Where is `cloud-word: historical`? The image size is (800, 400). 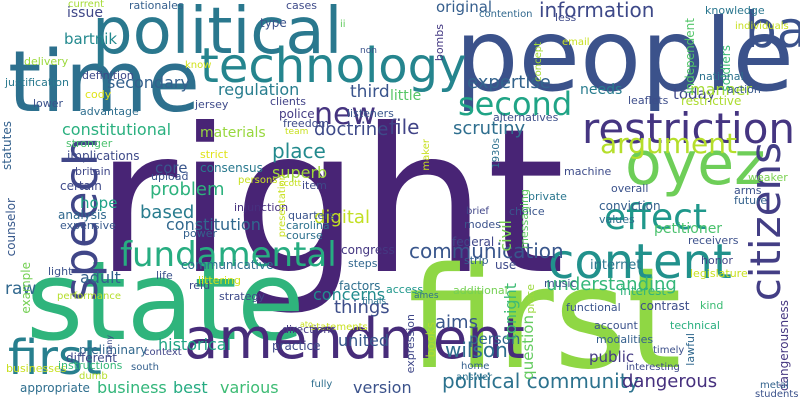
cloud-word: historical is located at coordinates (195, 344).